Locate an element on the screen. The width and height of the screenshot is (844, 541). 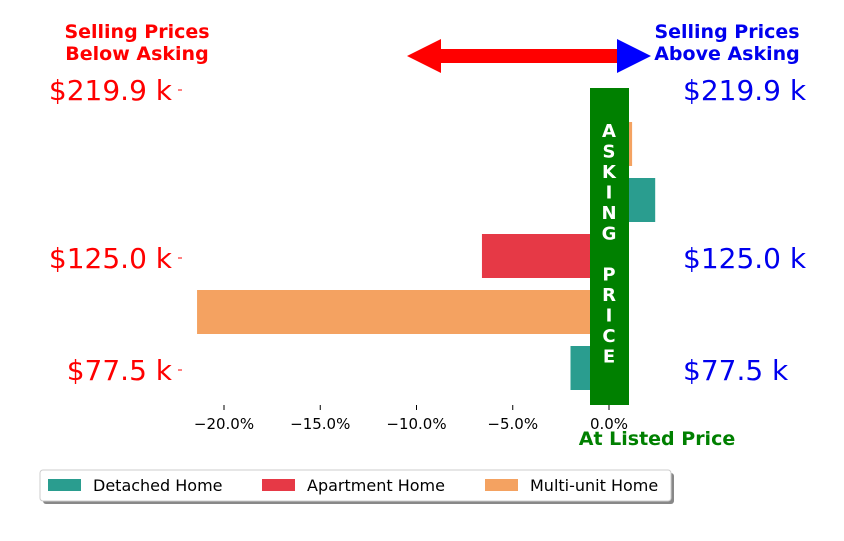
asking-price-letter: N is located at coordinates (608, 213).